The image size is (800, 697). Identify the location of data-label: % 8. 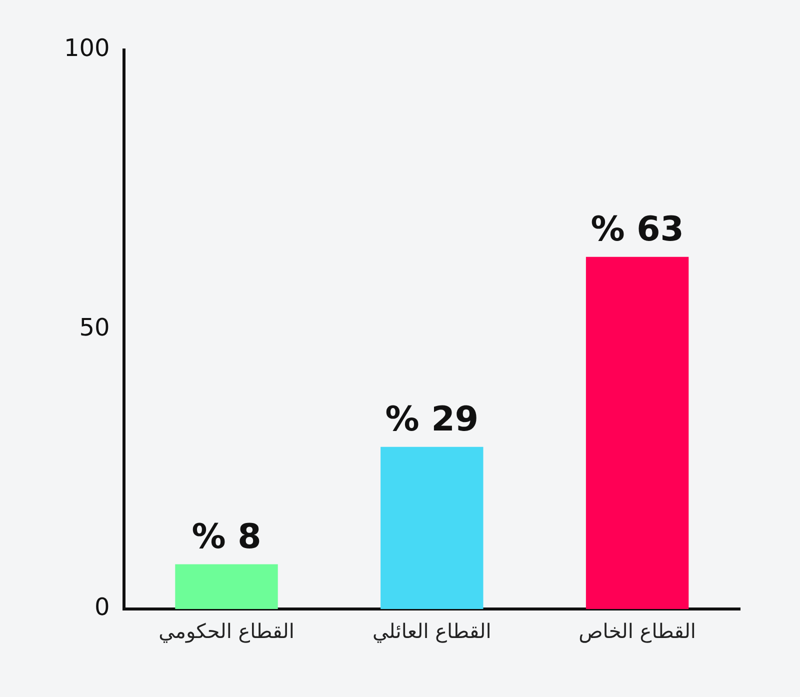
(227, 537).